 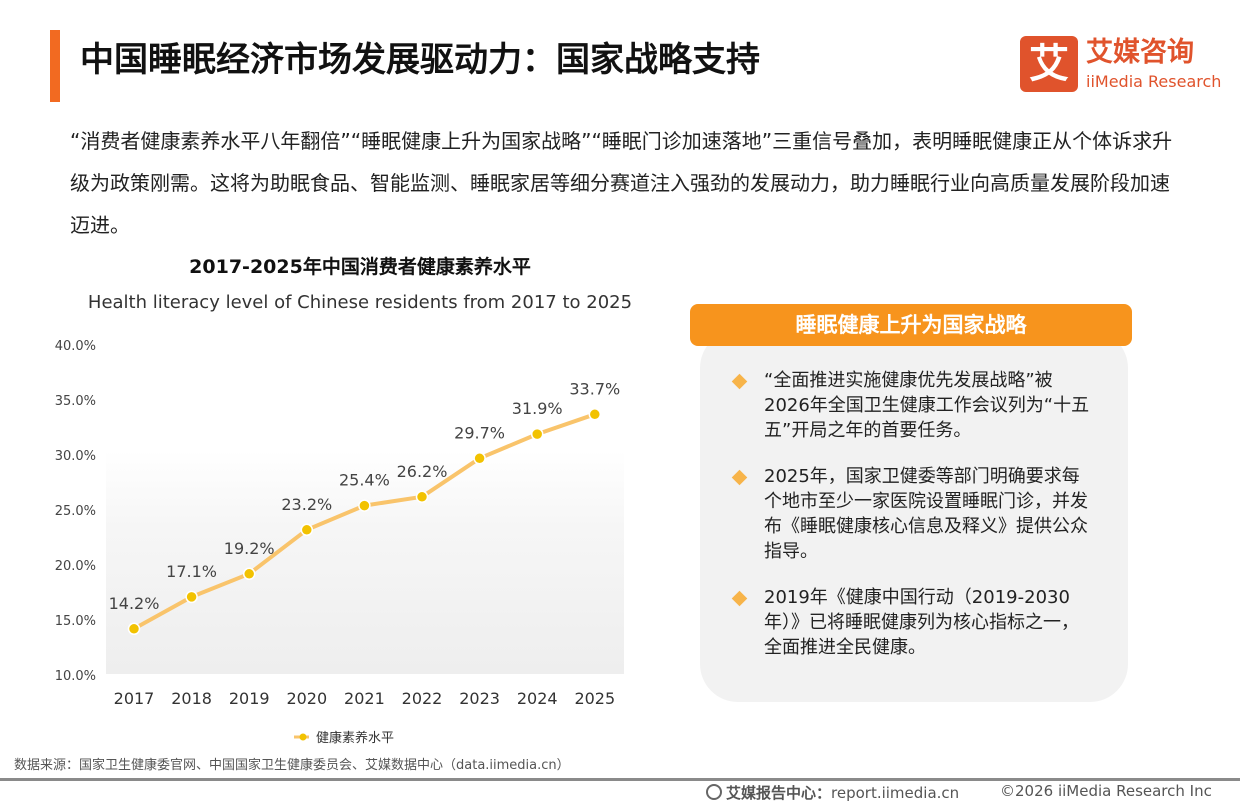 What do you see at coordinates (364, 480) in the screenshot?
I see `data-label: 25.4%` at bounding box center [364, 480].